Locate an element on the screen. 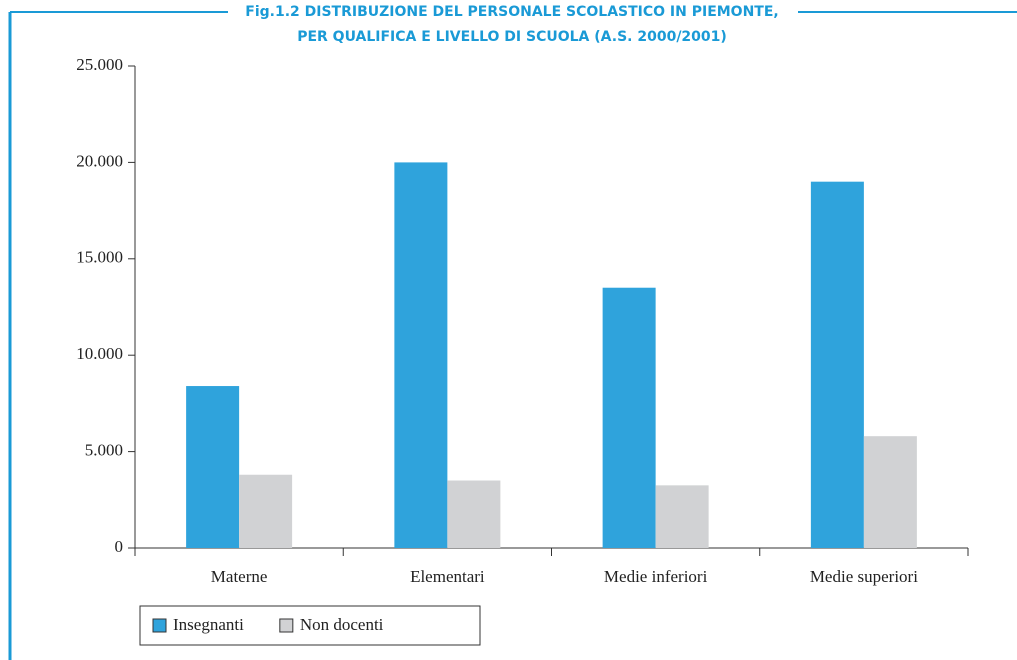  y-tick-label: 5.000 is located at coordinates (104, 450).